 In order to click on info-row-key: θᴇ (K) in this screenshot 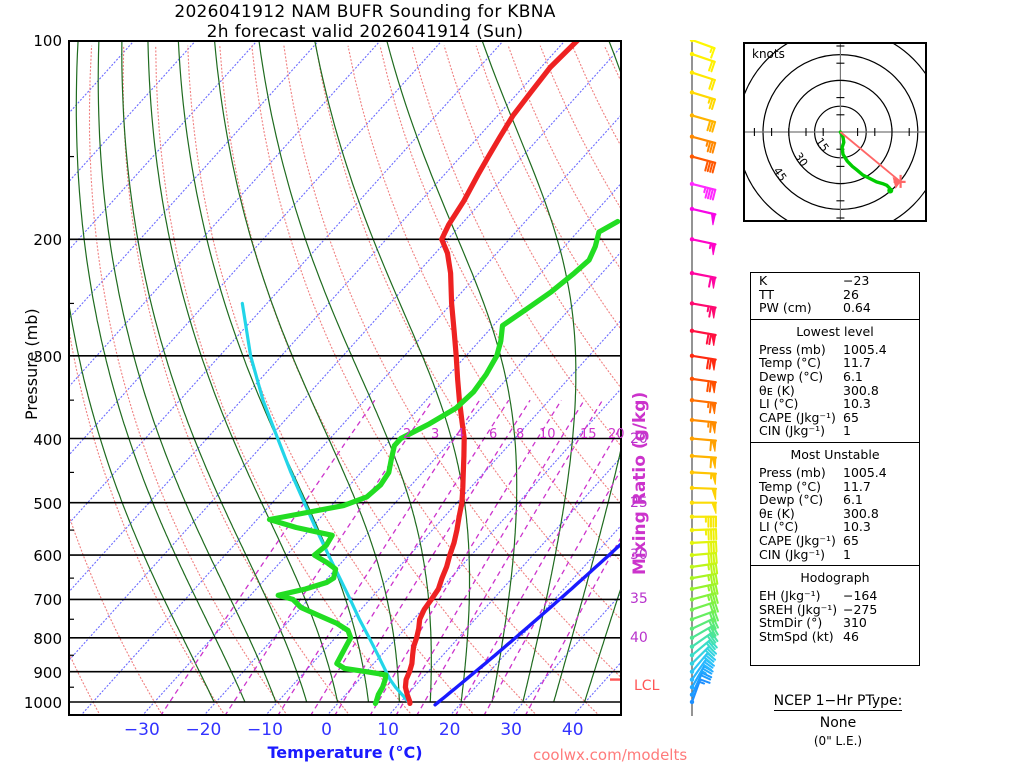, I will do `click(777, 390)`.